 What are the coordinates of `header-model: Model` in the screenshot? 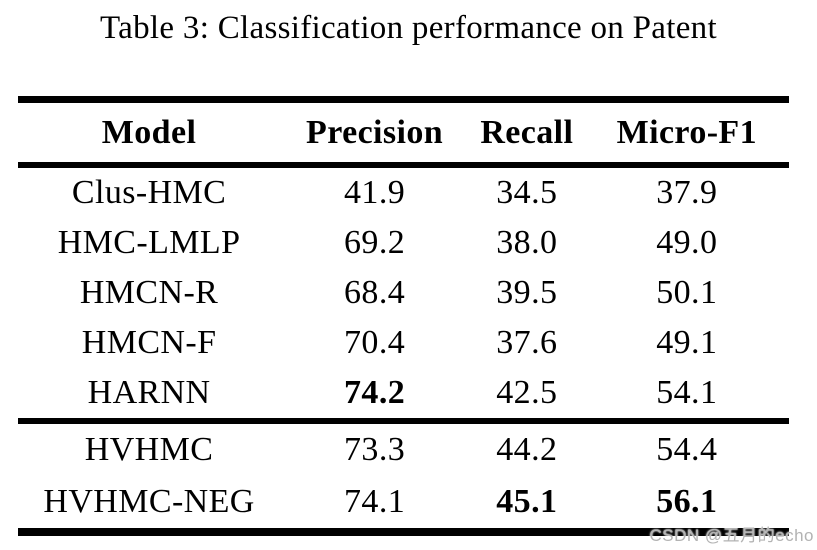 It's located at (149, 132).